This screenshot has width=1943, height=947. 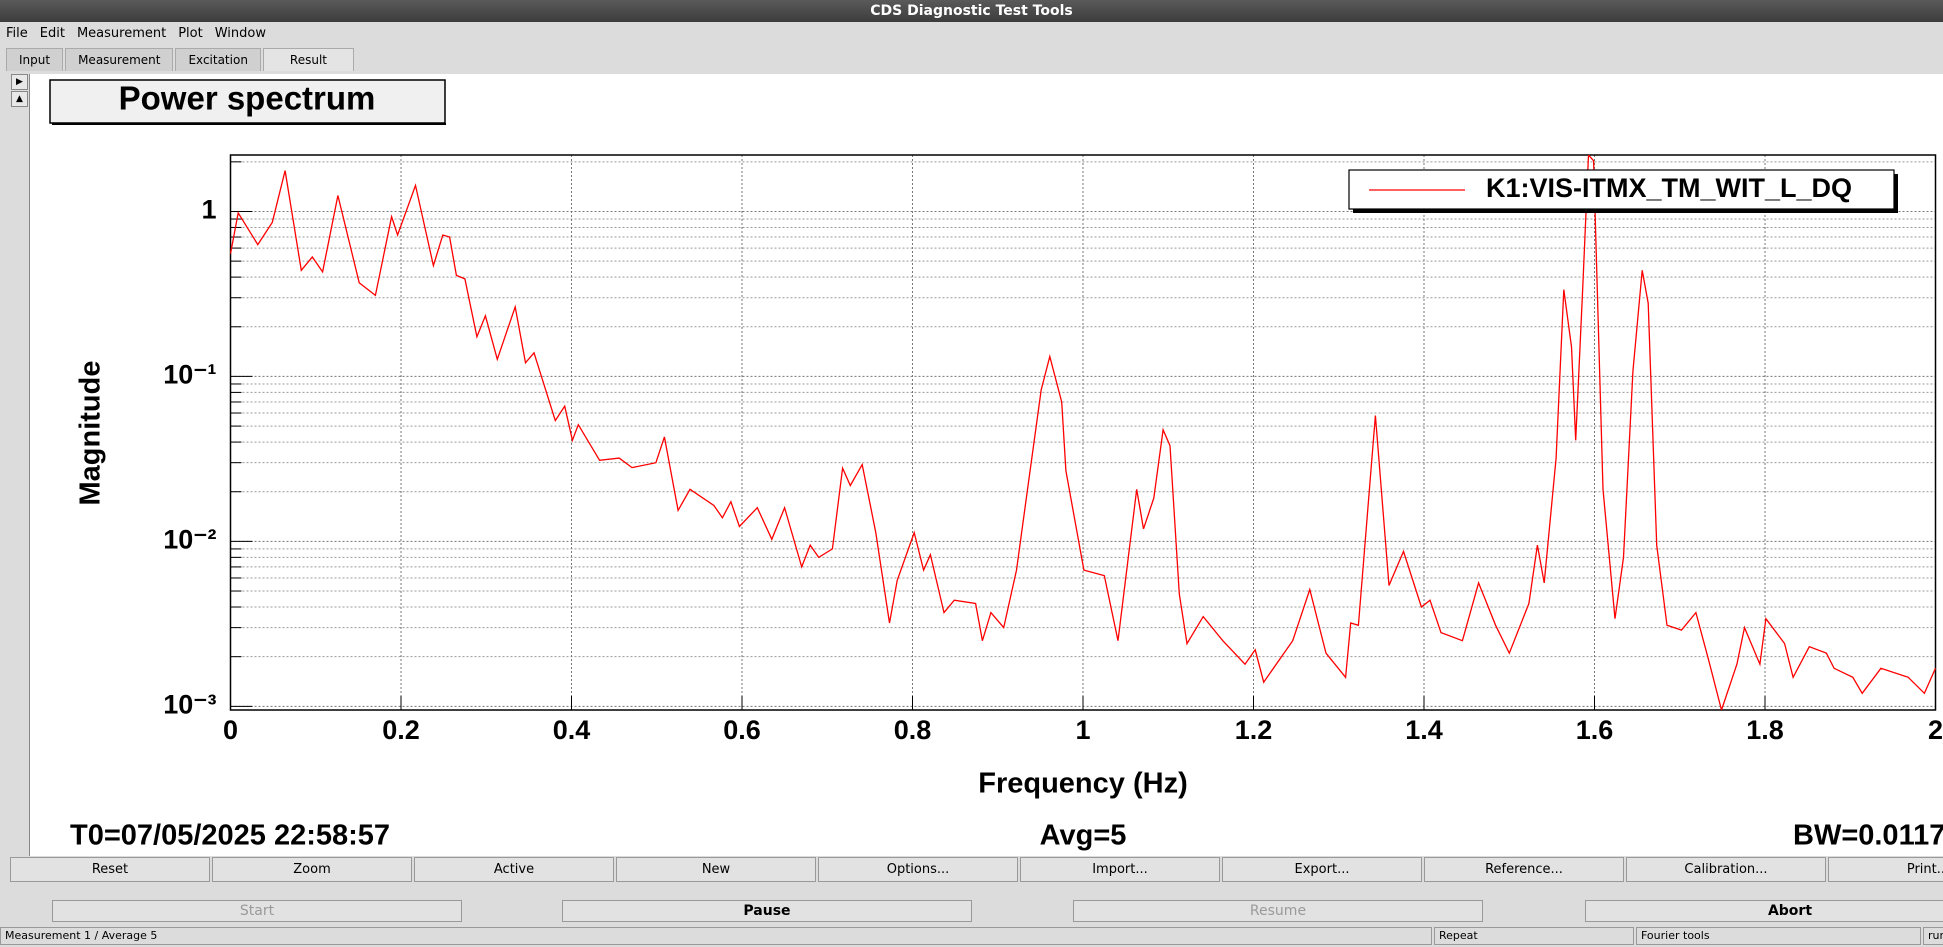 I want to click on status-field: run, so click(x=1933, y=936).